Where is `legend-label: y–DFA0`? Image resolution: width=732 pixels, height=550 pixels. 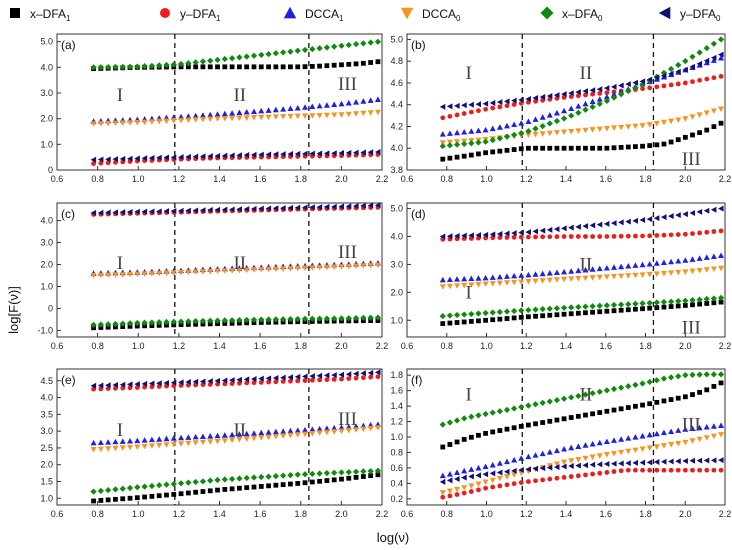 legend-label: y–DFA0 is located at coordinates (700, 15).